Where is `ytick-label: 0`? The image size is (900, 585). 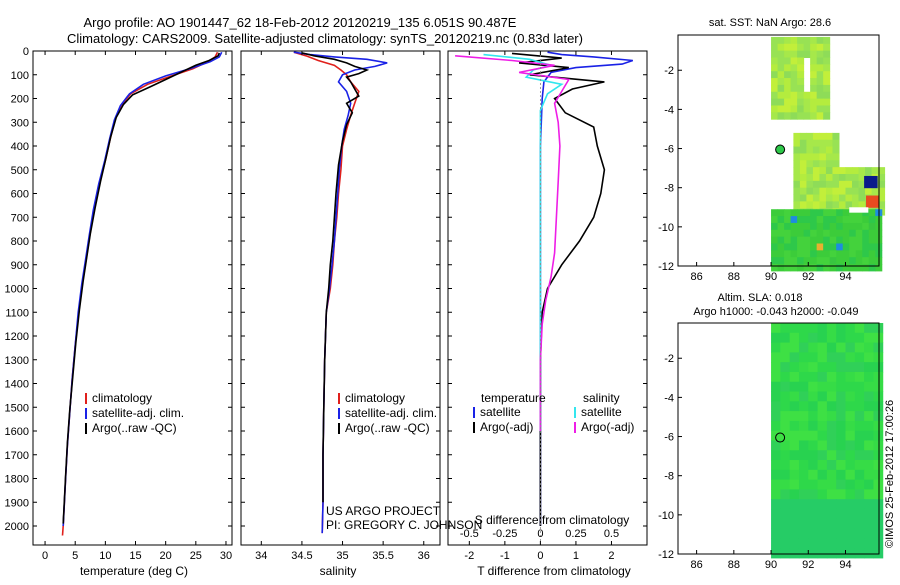 ytick-label: 0 is located at coordinates (26, 52).